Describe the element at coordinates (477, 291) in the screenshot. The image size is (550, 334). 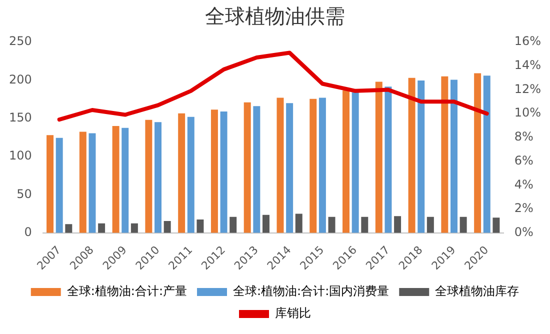
I see `legend-label: 全球植物油库存` at that location.